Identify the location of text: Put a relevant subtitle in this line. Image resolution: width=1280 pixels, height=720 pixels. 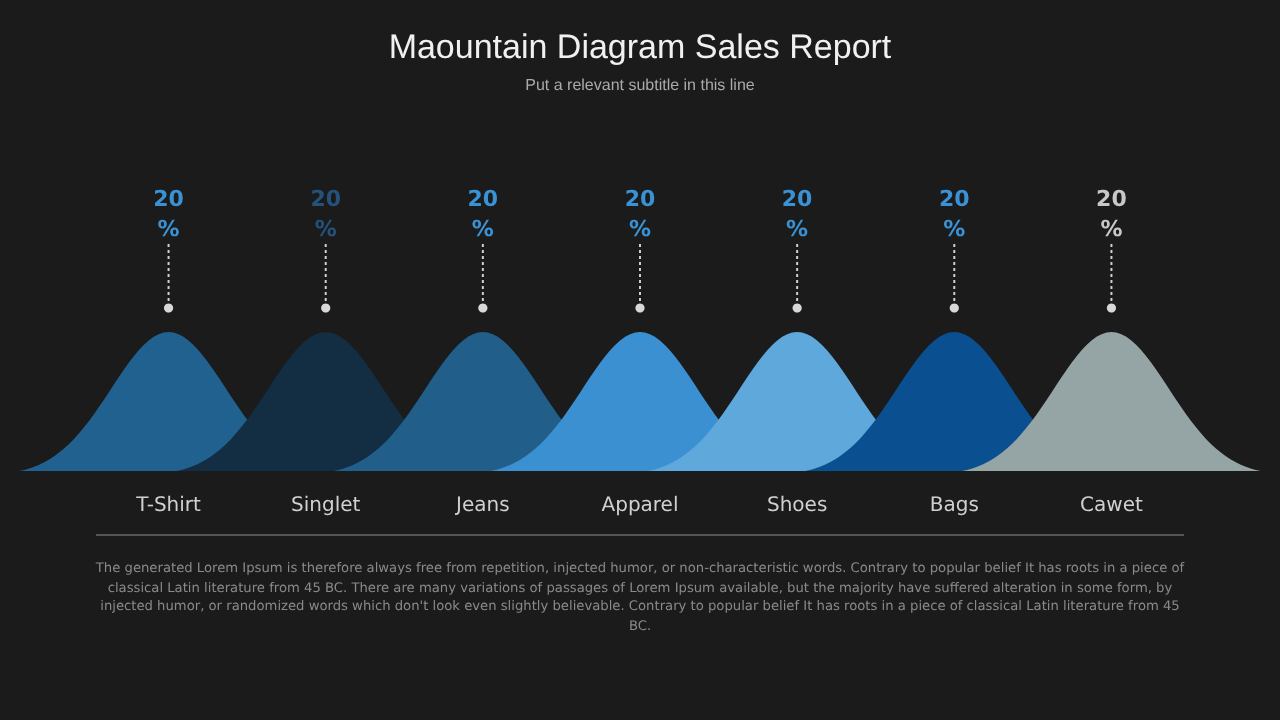
(640, 85).